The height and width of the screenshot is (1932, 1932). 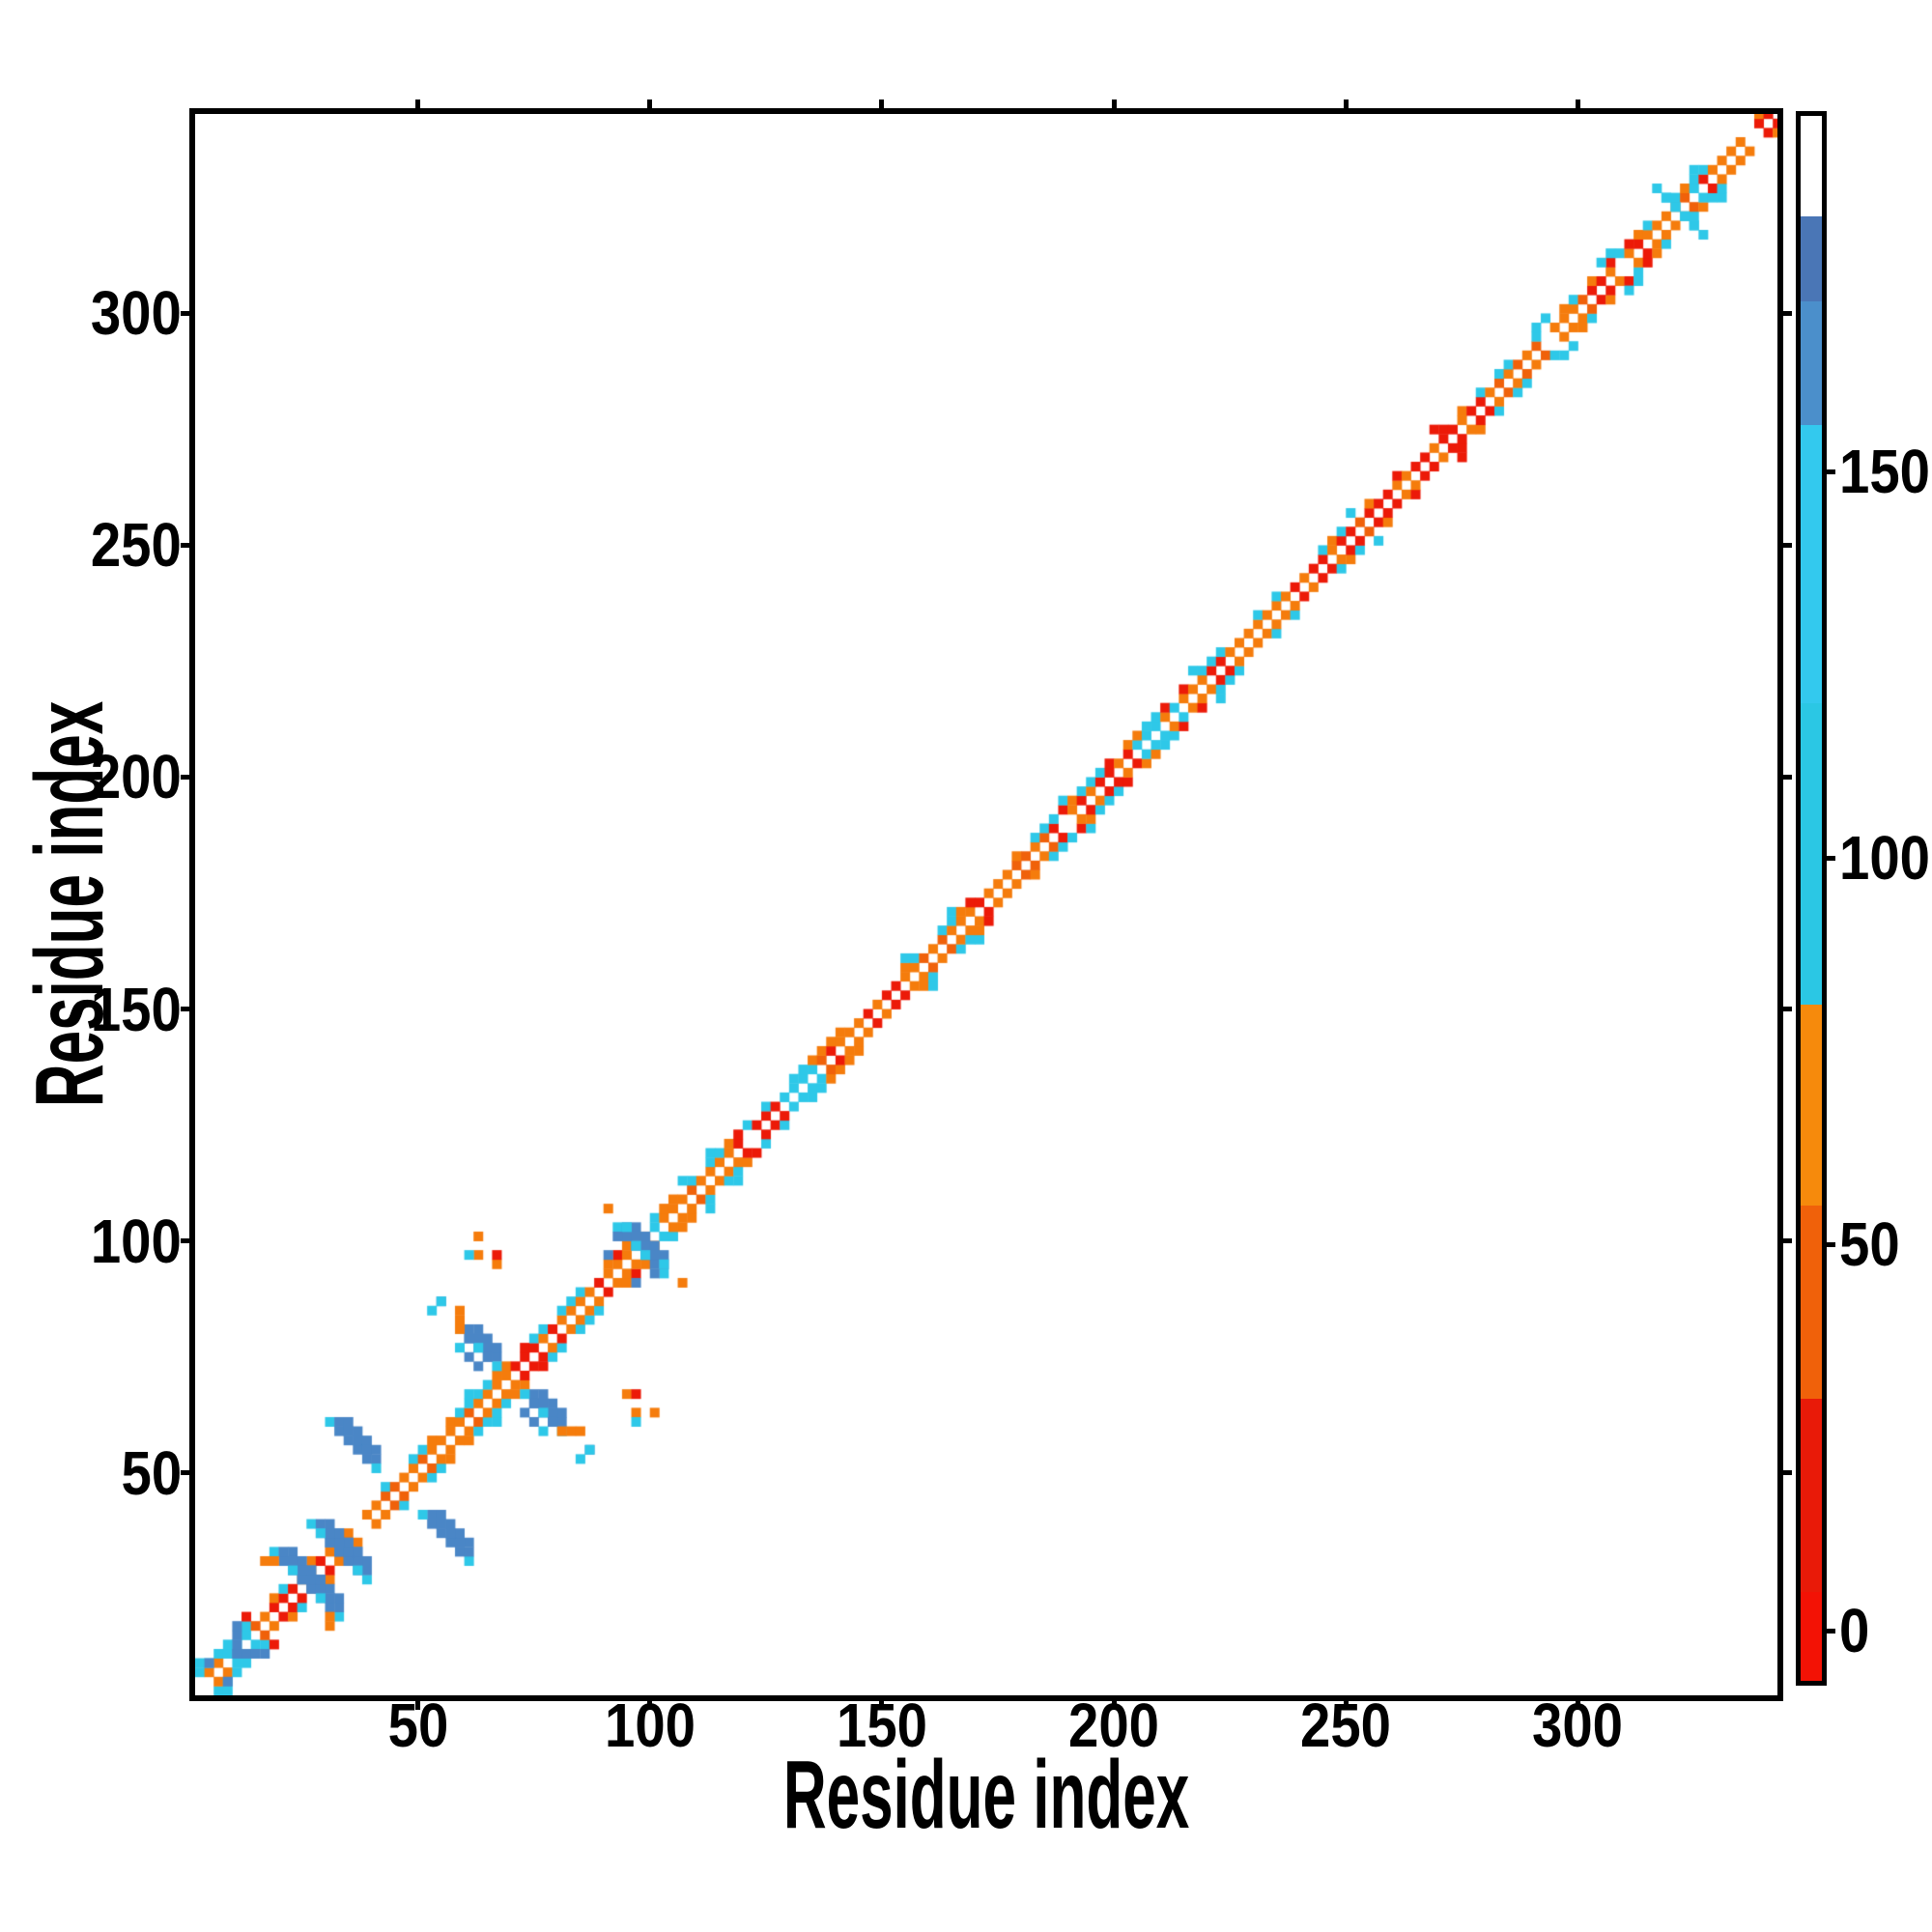 I want to click on y-axis-tick-label: 250, so click(x=136, y=545).